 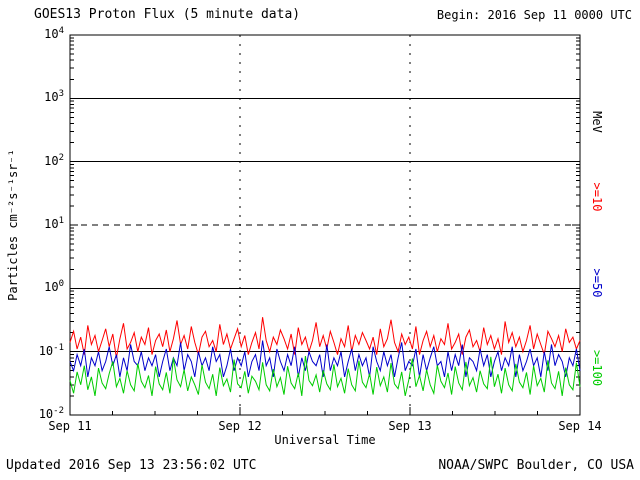 I want to click on right-label-ge100: >=100, so click(x=597, y=368).